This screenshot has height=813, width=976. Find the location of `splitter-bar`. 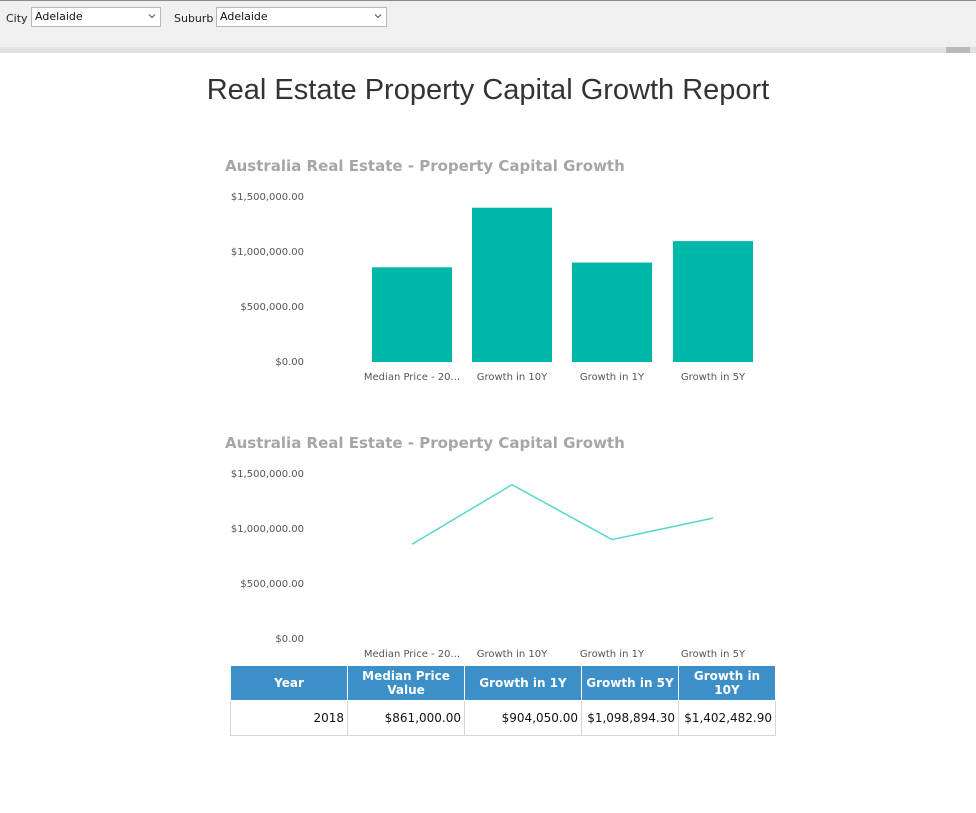

splitter-bar is located at coordinates (488, 50).